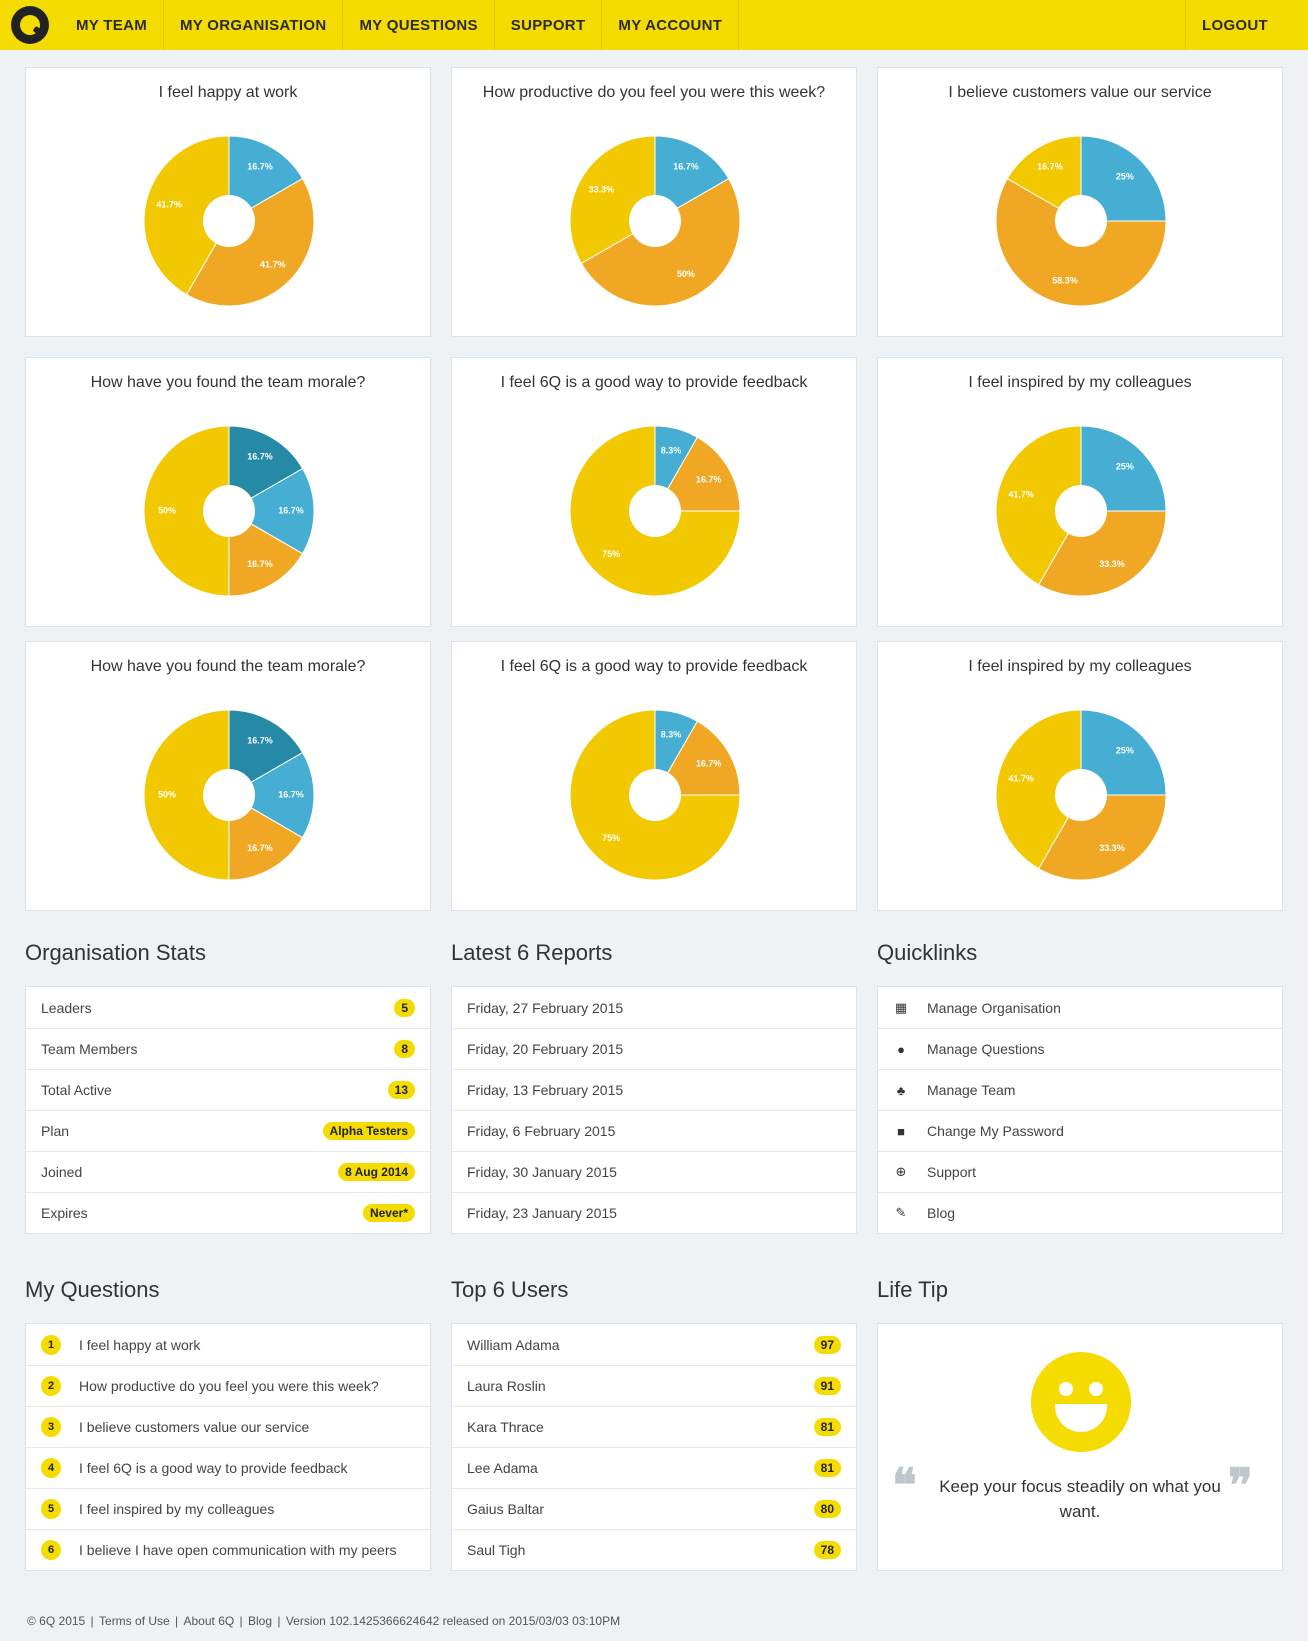  What do you see at coordinates (254, 25) in the screenshot?
I see `nav-my-organisation: MY ORGANISATION` at bounding box center [254, 25].